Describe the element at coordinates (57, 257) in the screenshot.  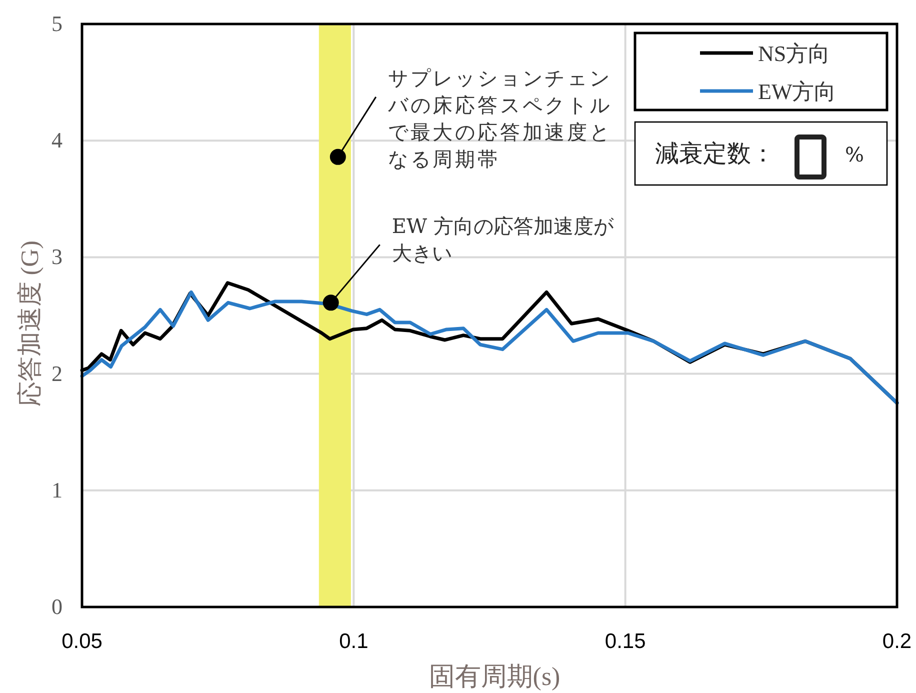
I see `y-tick-label: 3` at that location.